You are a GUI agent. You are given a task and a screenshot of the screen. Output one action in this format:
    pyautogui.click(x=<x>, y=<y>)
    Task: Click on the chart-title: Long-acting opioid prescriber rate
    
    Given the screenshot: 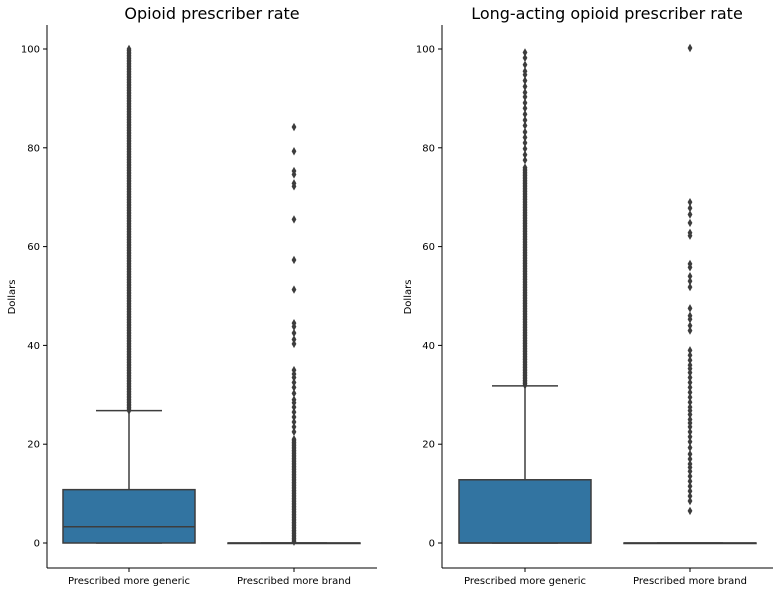 What is the action you would take?
    pyautogui.click(x=607, y=13)
    